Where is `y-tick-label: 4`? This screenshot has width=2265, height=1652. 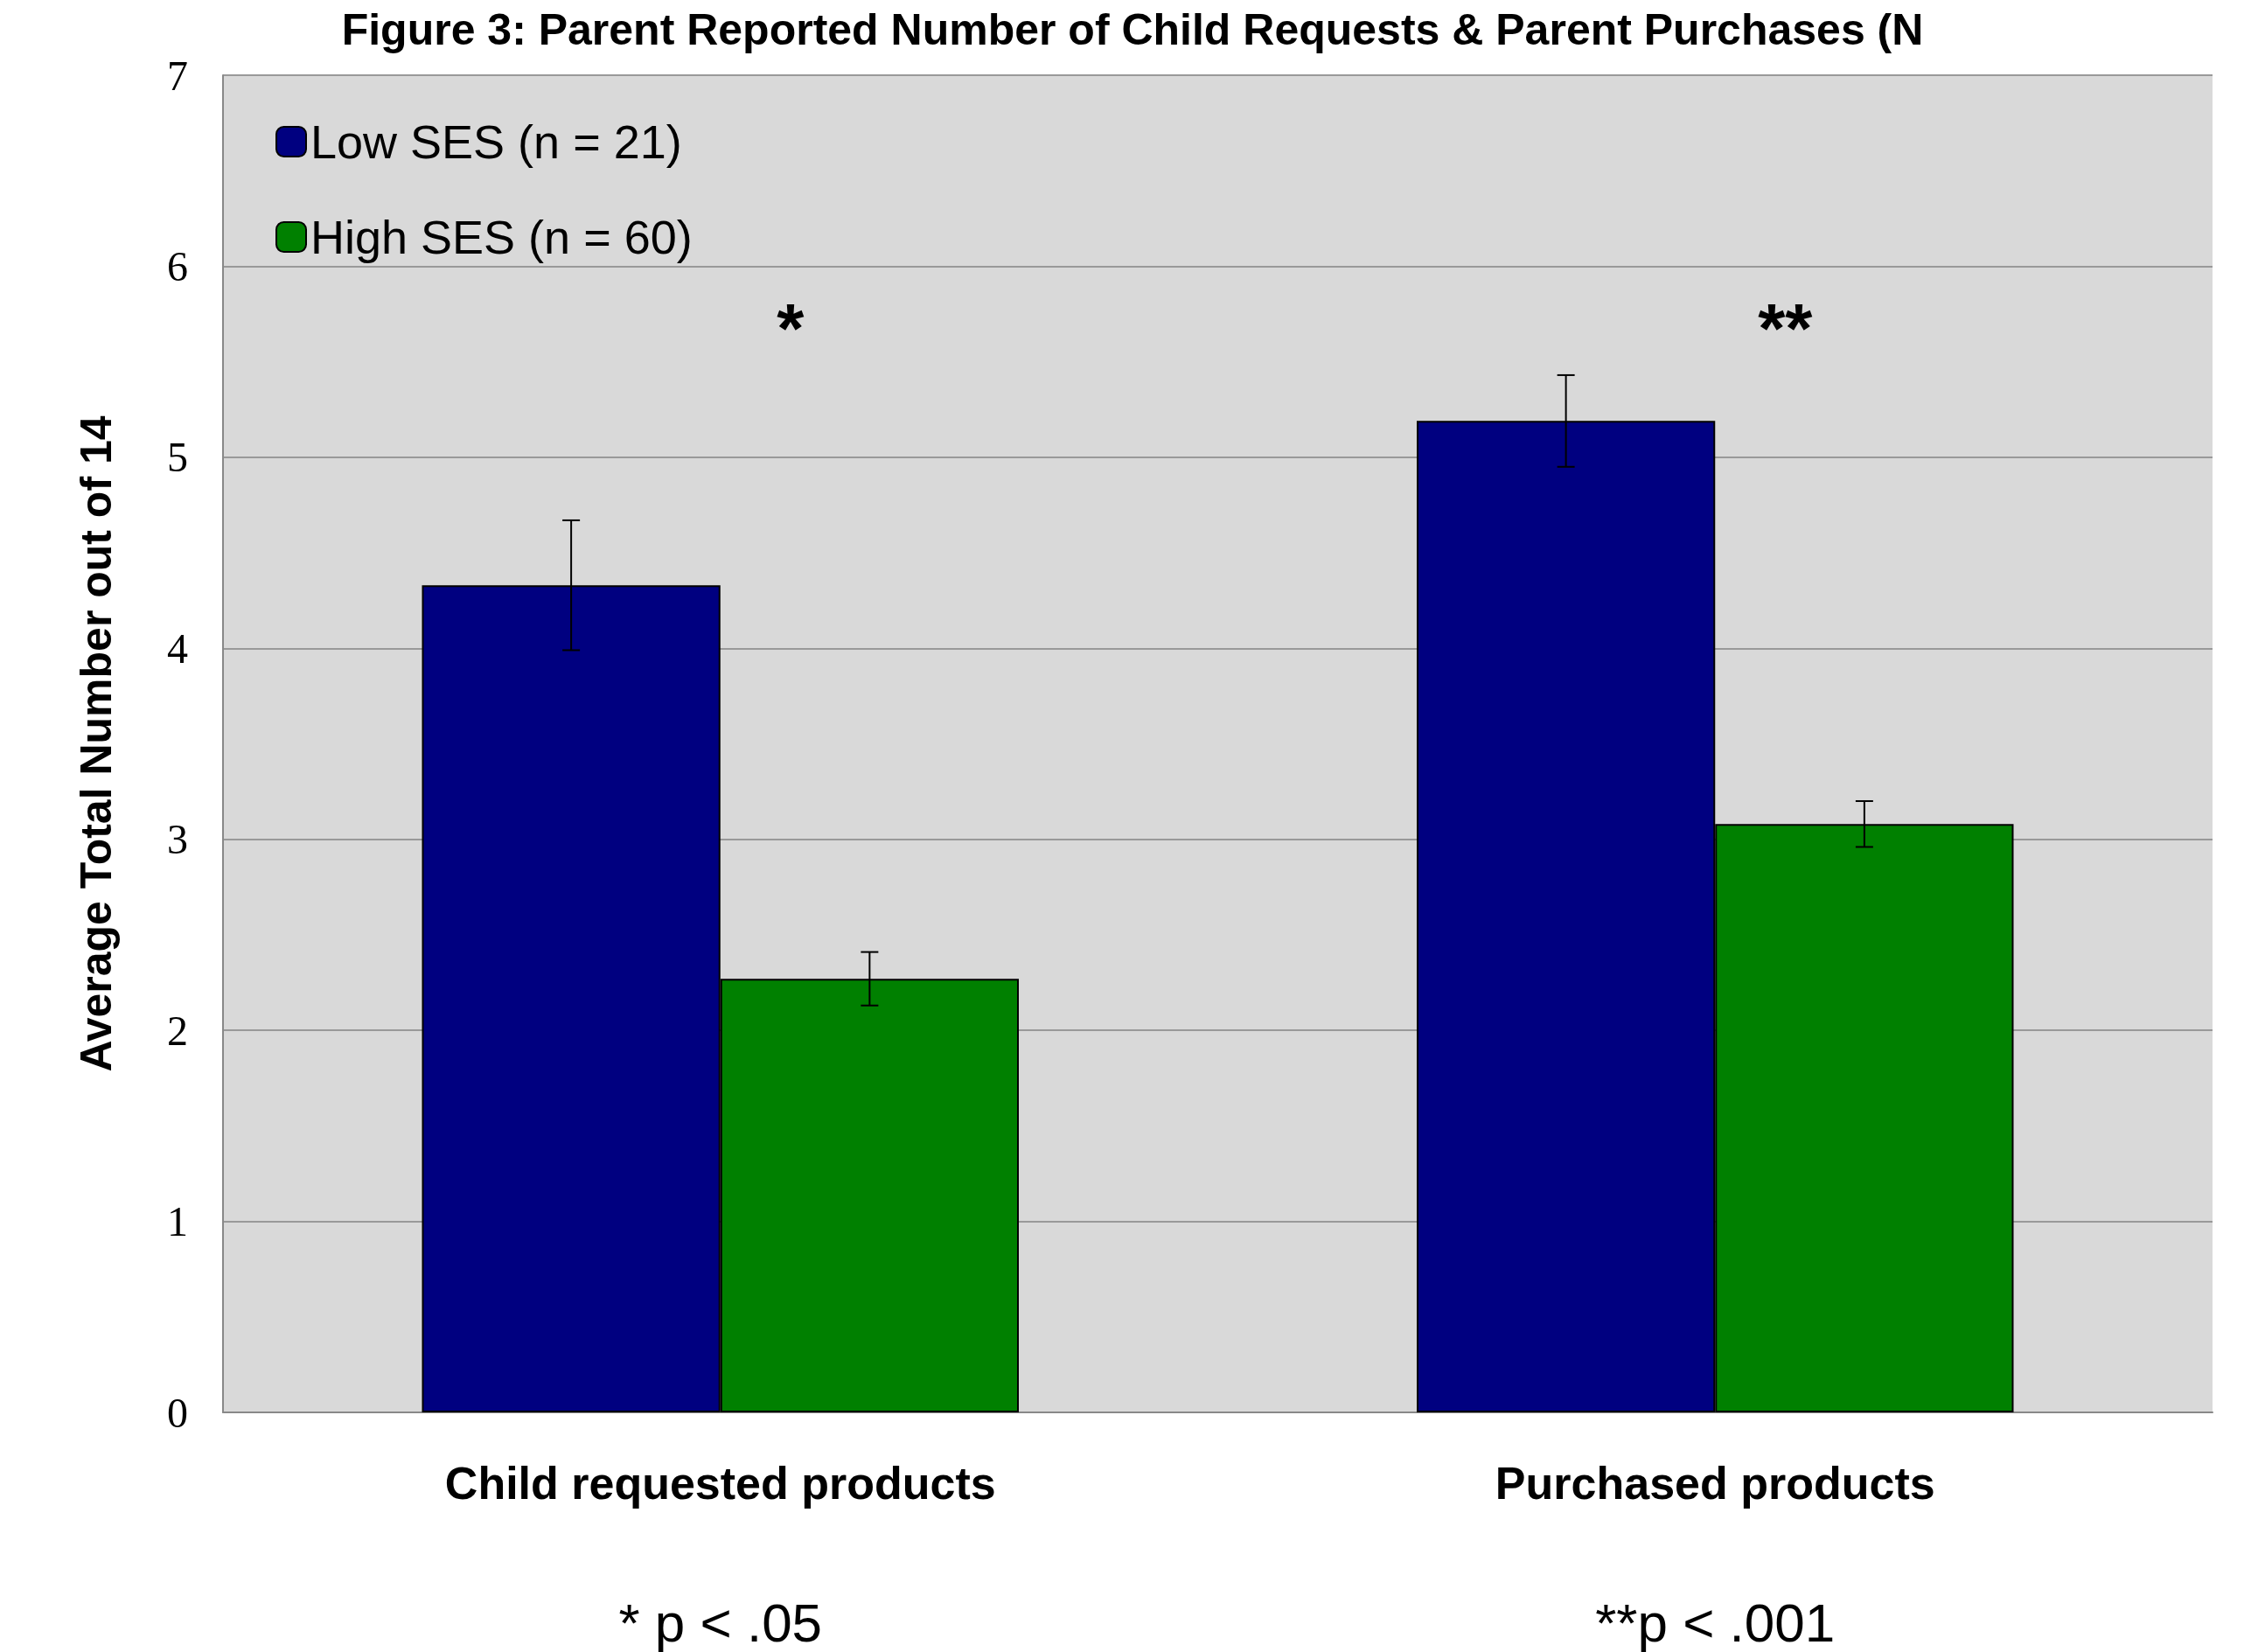 y-tick-label: 4 is located at coordinates (178, 648).